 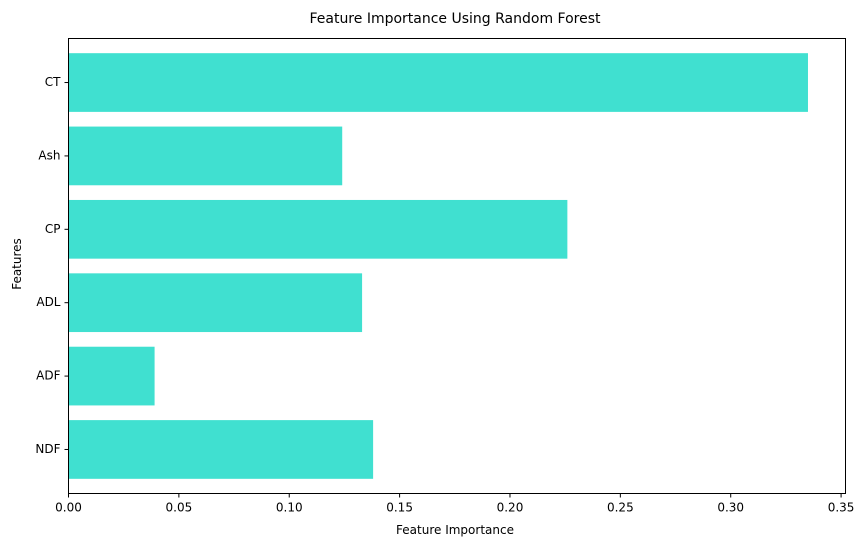 What do you see at coordinates (841, 508) in the screenshot?
I see `x-tick-label: 0.35` at bounding box center [841, 508].